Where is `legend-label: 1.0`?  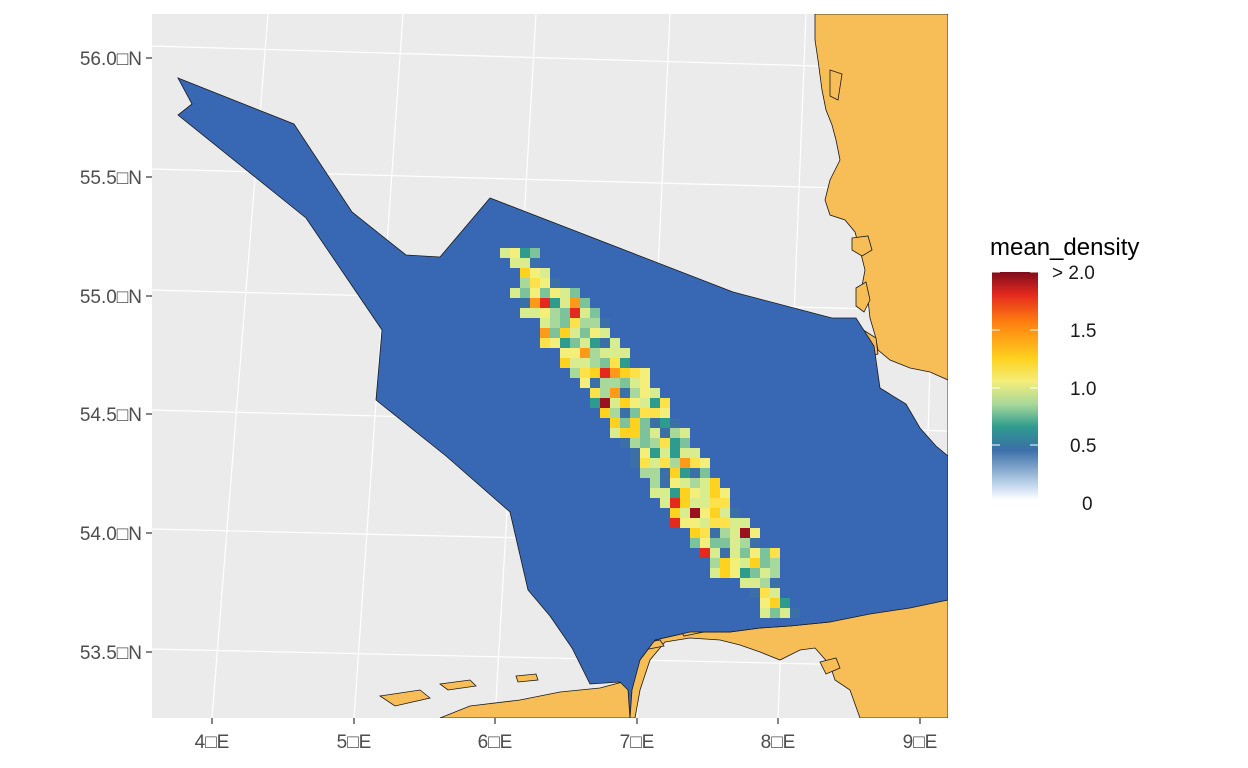 legend-label: 1.0 is located at coordinates (1083, 389).